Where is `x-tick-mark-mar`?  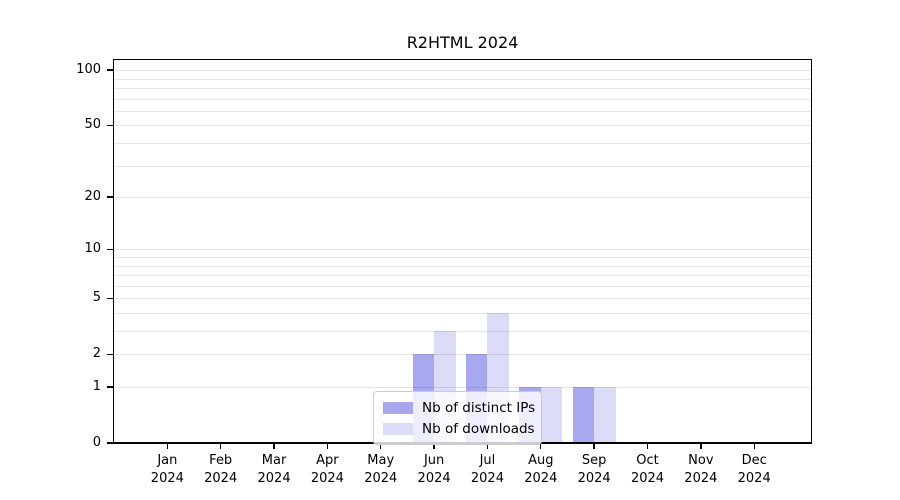
x-tick-mark-mar is located at coordinates (274, 446).